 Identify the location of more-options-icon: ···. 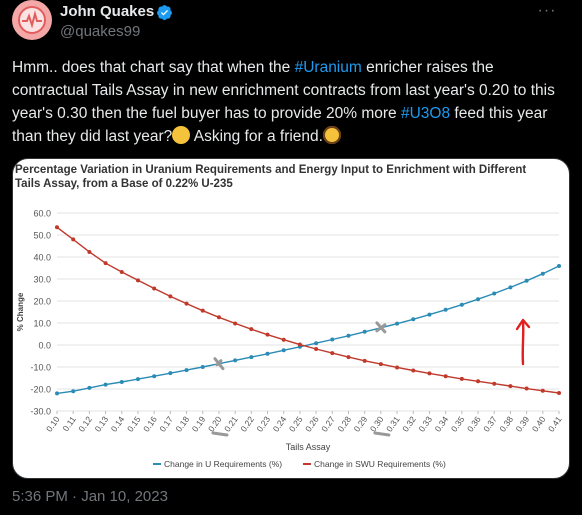
(547, 10).